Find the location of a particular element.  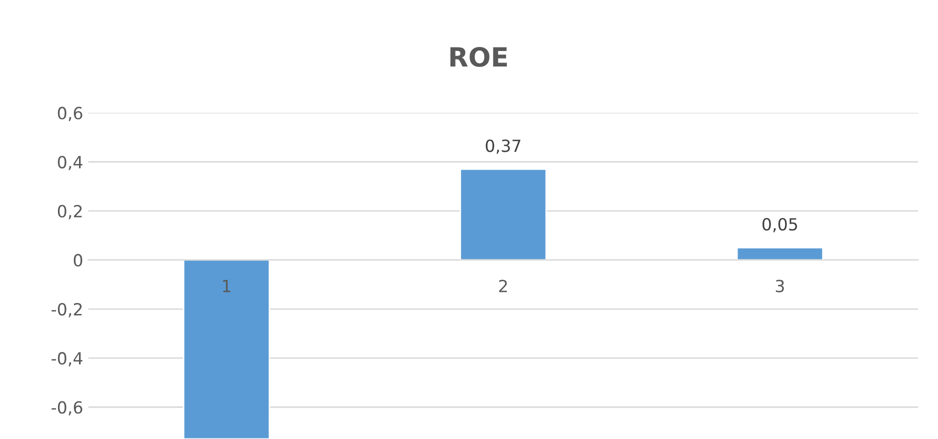

y-tick-label: -0,6 is located at coordinates (67, 408).